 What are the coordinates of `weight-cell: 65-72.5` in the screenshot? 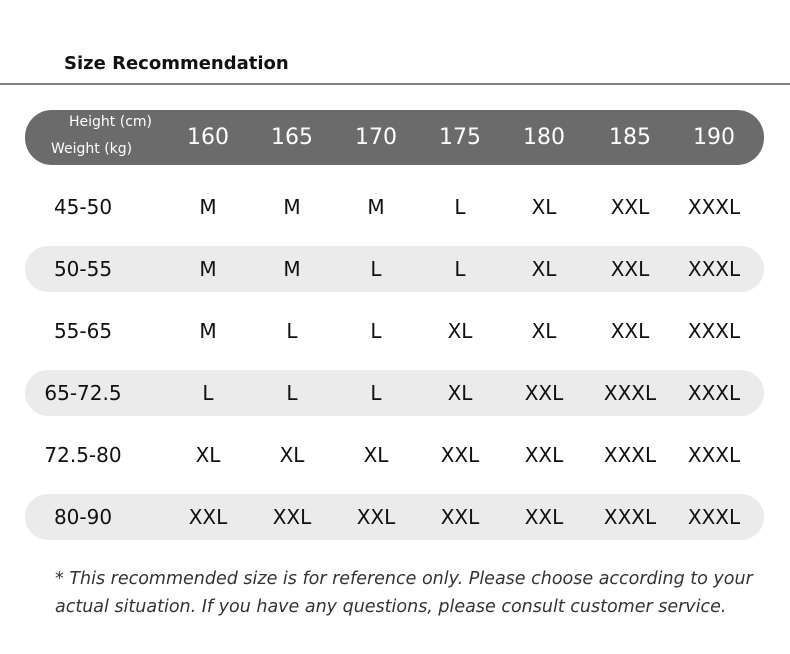 It's located at (83, 393).